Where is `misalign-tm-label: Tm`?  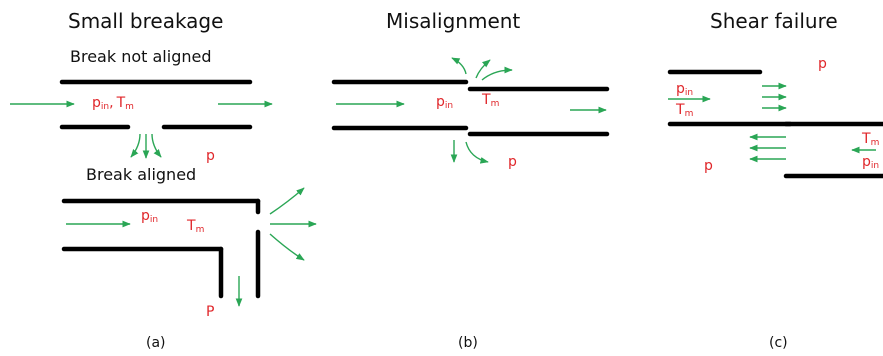
misalign-tm-label: Tm is located at coordinates (490, 100).